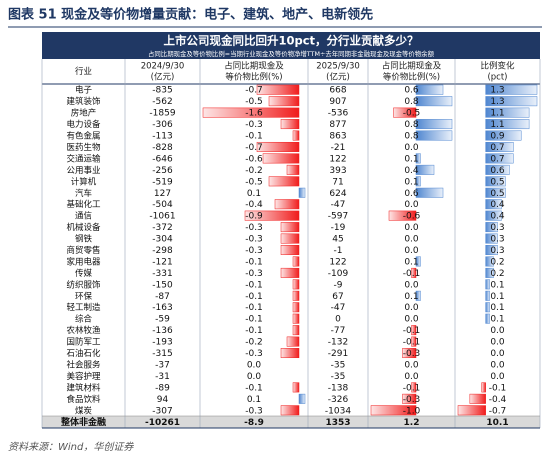 The width and height of the screenshot is (550, 465). Describe the element at coordinates (83, 261) in the screenshot. I see `industry: 家用电器` at that location.